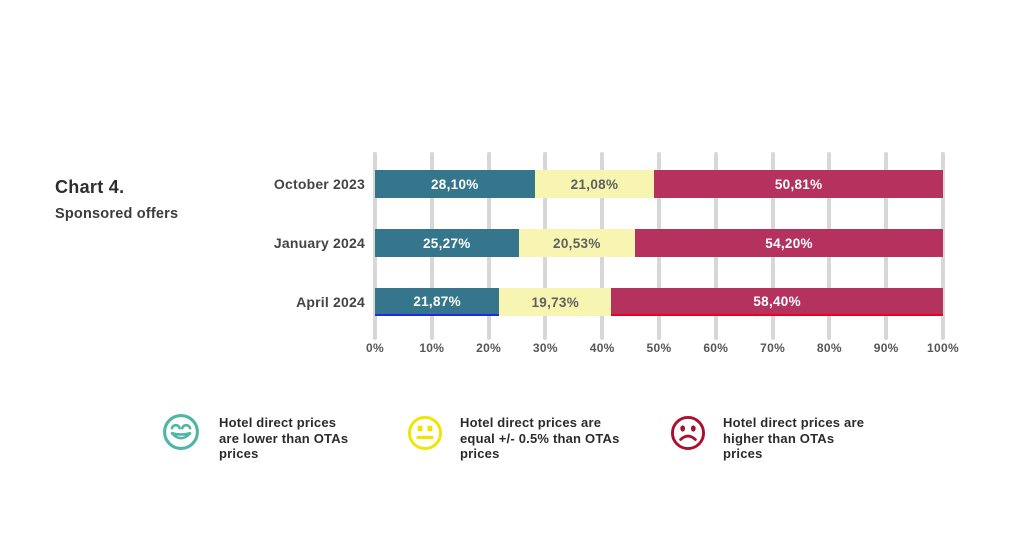 The width and height of the screenshot is (1024, 535). Describe the element at coordinates (829, 348) in the screenshot. I see `x-tick-label: 80%` at that location.